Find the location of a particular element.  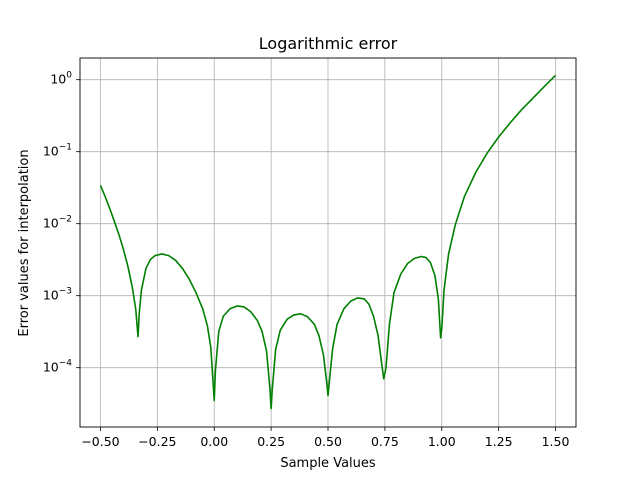

x-tick-label: 0.75 is located at coordinates (385, 441).